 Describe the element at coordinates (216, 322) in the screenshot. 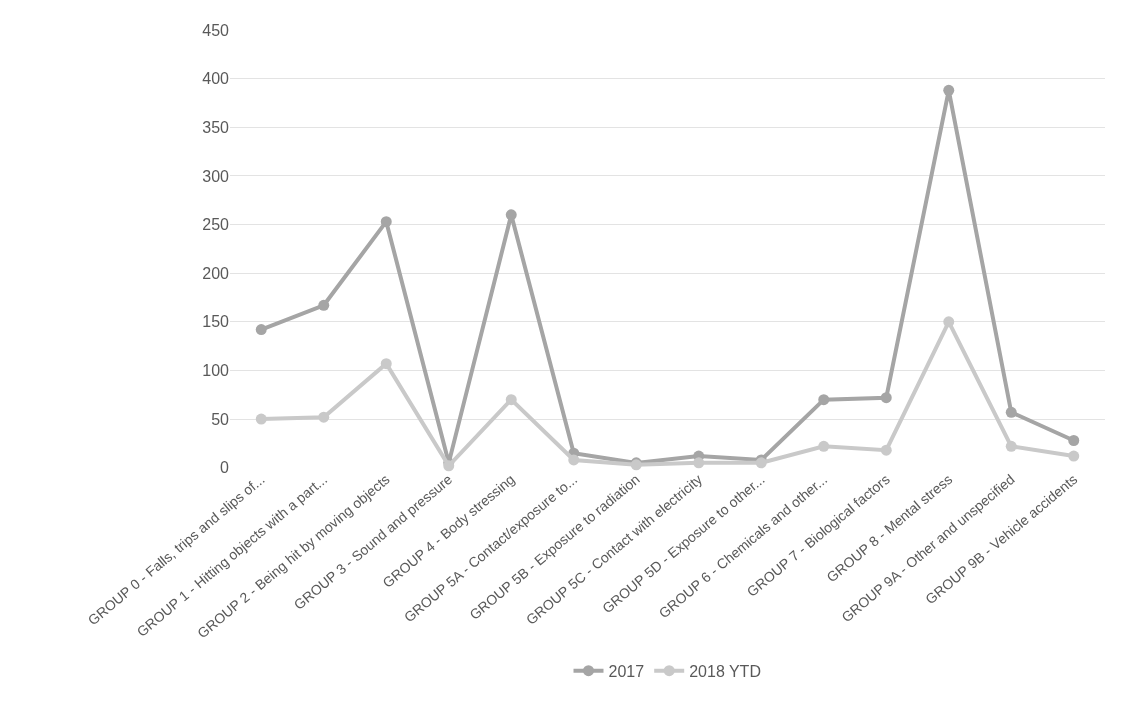

I see `y-tick-label: 150` at that location.